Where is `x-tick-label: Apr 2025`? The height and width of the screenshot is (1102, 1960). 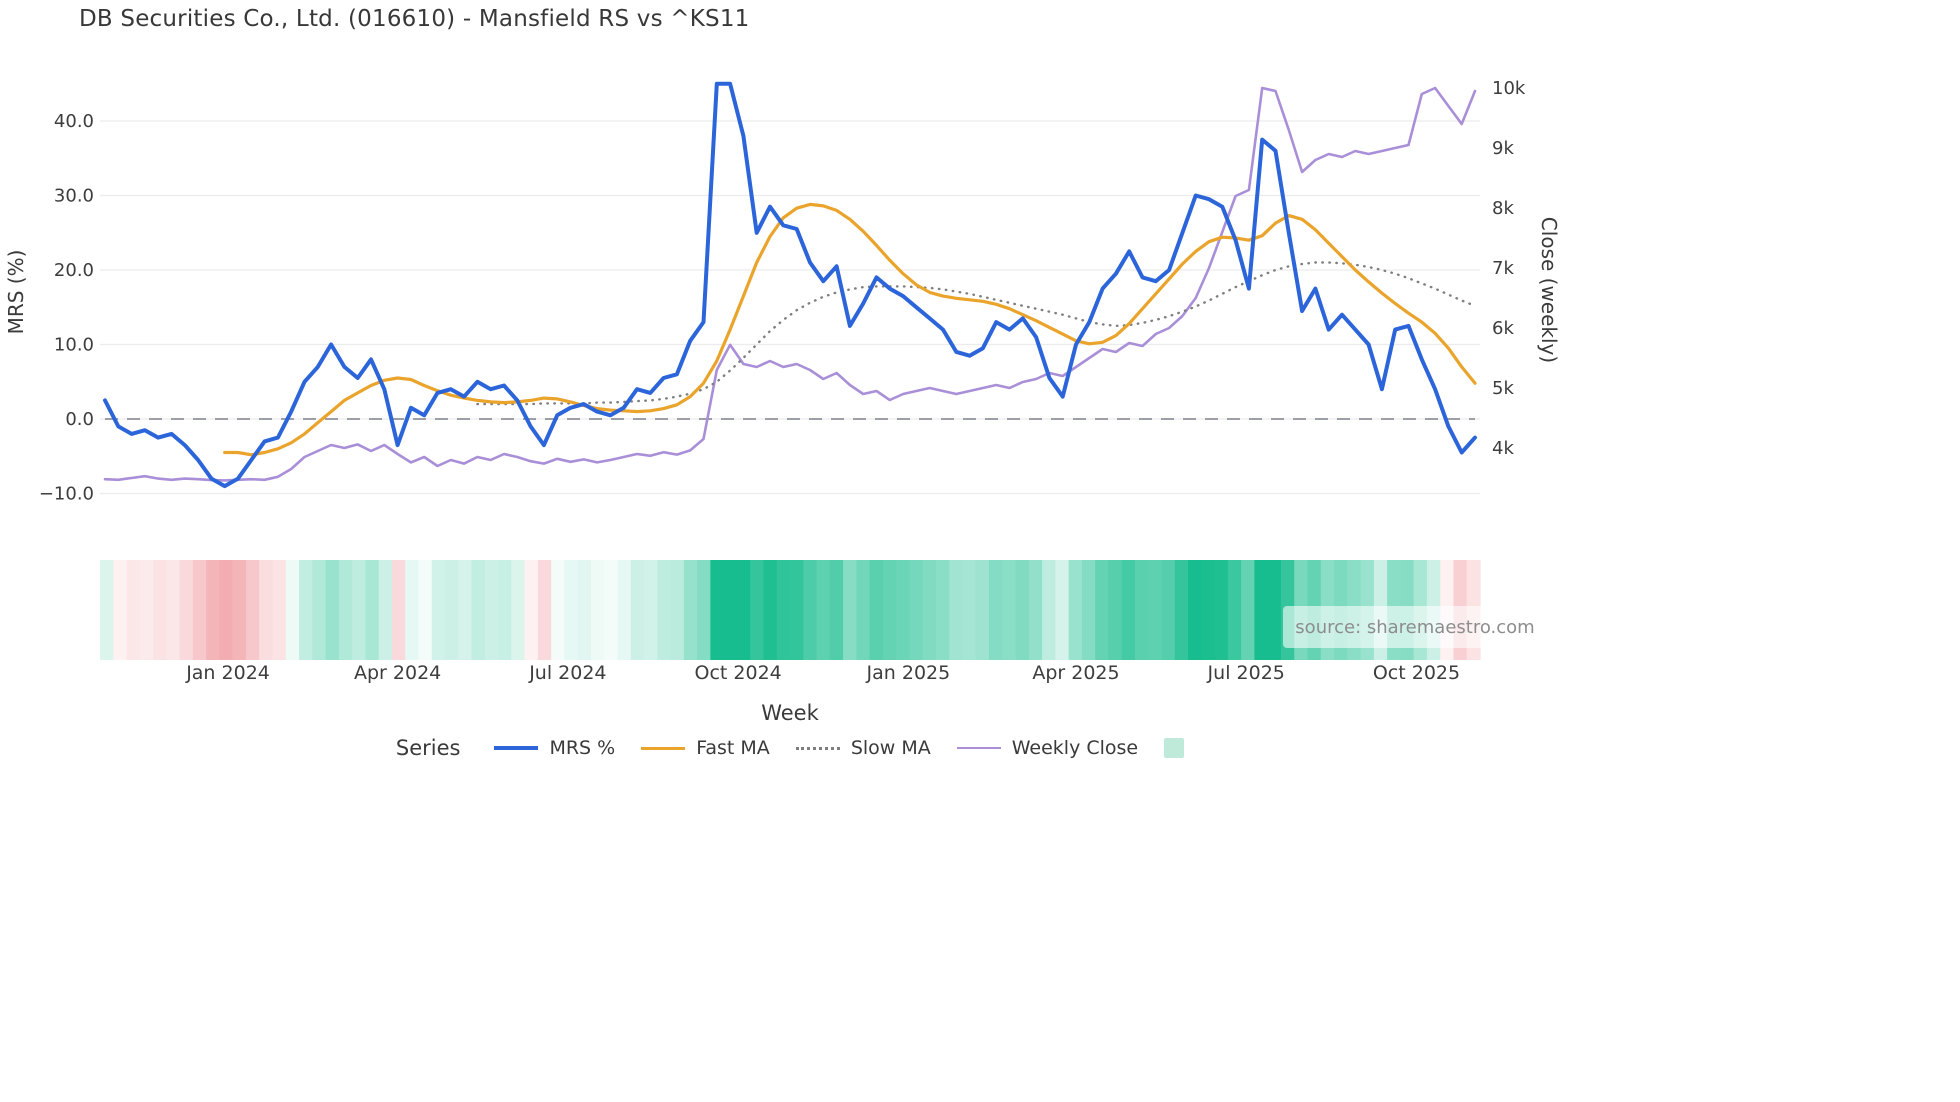 x-tick-label: Apr 2025 is located at coordinates (1075, 673).